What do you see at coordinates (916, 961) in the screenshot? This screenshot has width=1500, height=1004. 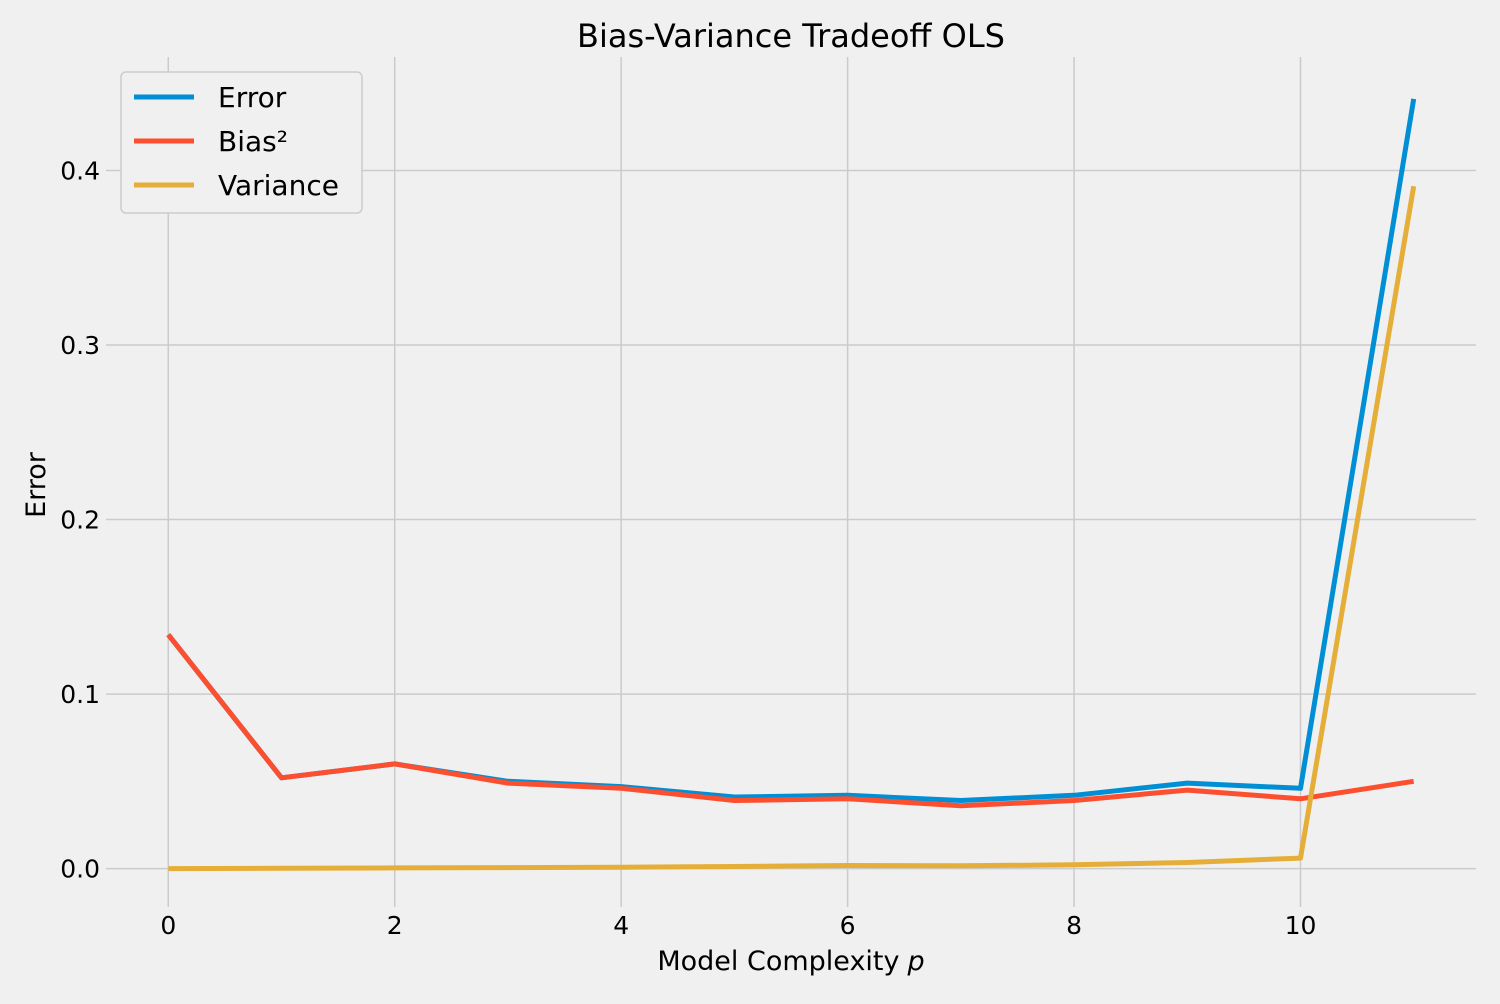 I see `x-axis-label-variable: p` at bounding box center [916, 961].